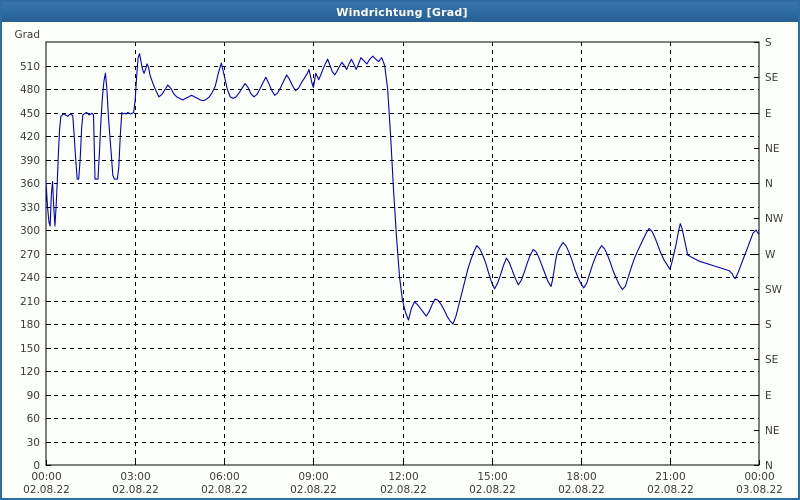 The width and height of the screenshot is (800, 500). Describe the element at coordinates (403, 477) in the screenshot. I see `x-tick-label: 12:00` at that location.